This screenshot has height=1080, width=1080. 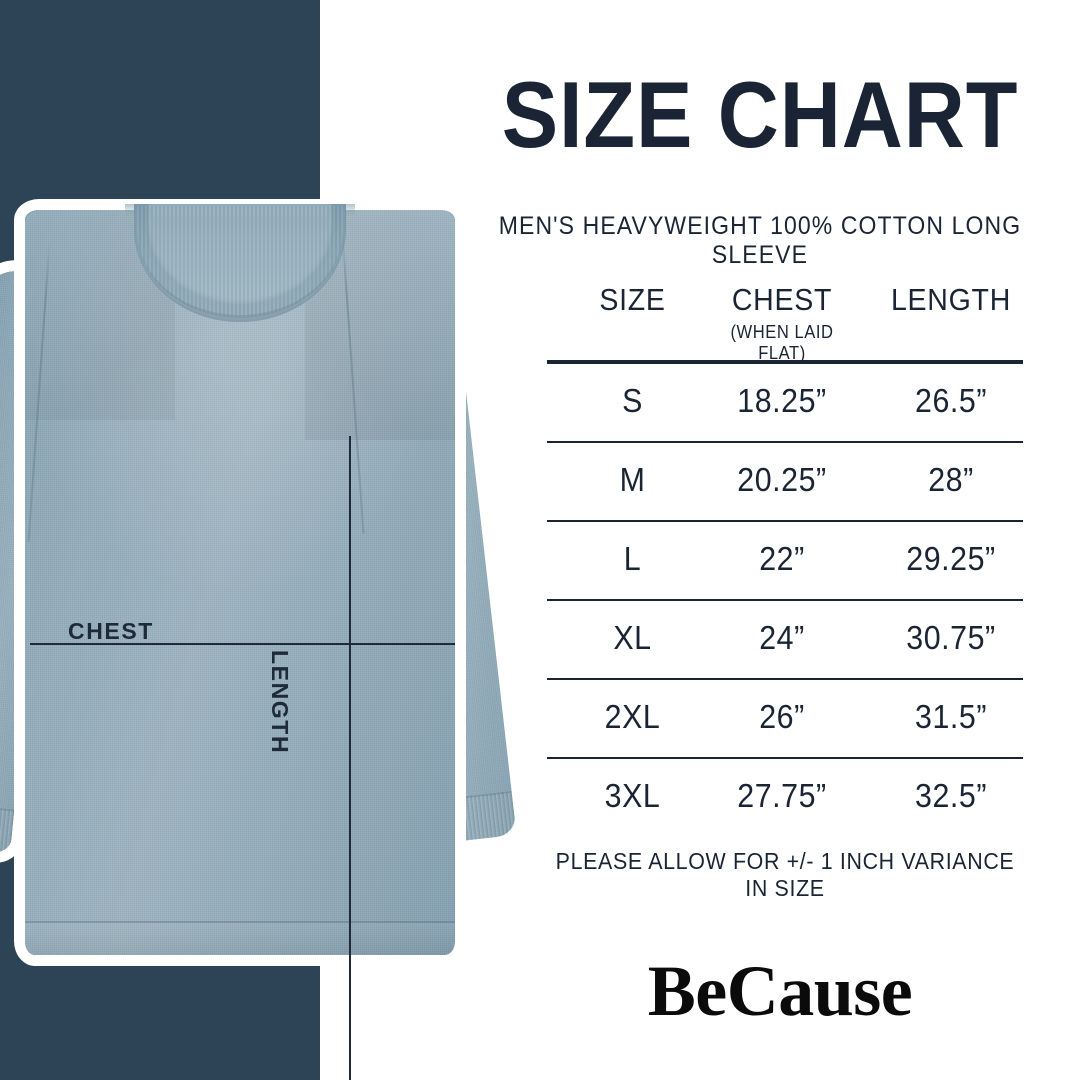 What do you see at coordinates (782, 558) in the screenshot?
I see `cell-chest: 22”` at bounding box center [782, 558].